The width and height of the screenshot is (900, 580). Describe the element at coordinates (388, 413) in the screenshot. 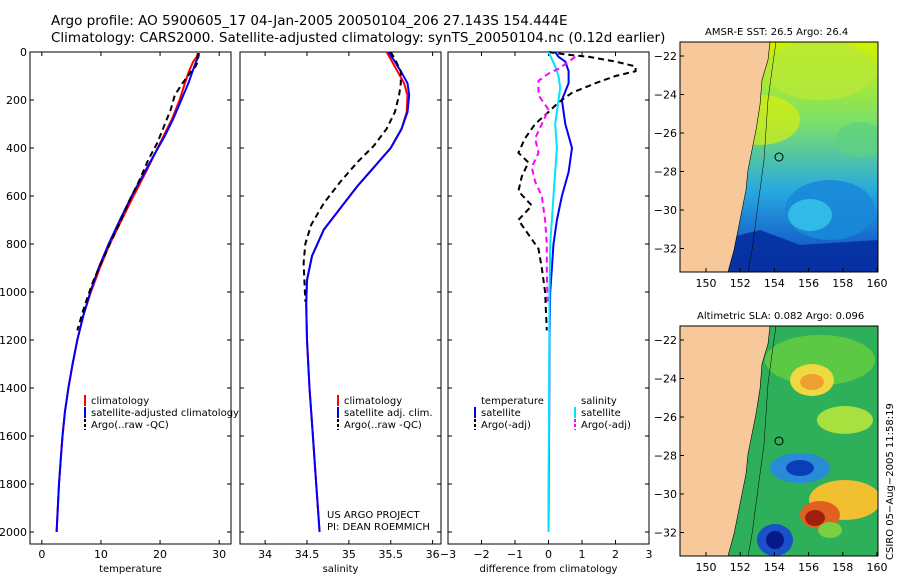

I see `legend-label: satellite adj. clim.` at that location.